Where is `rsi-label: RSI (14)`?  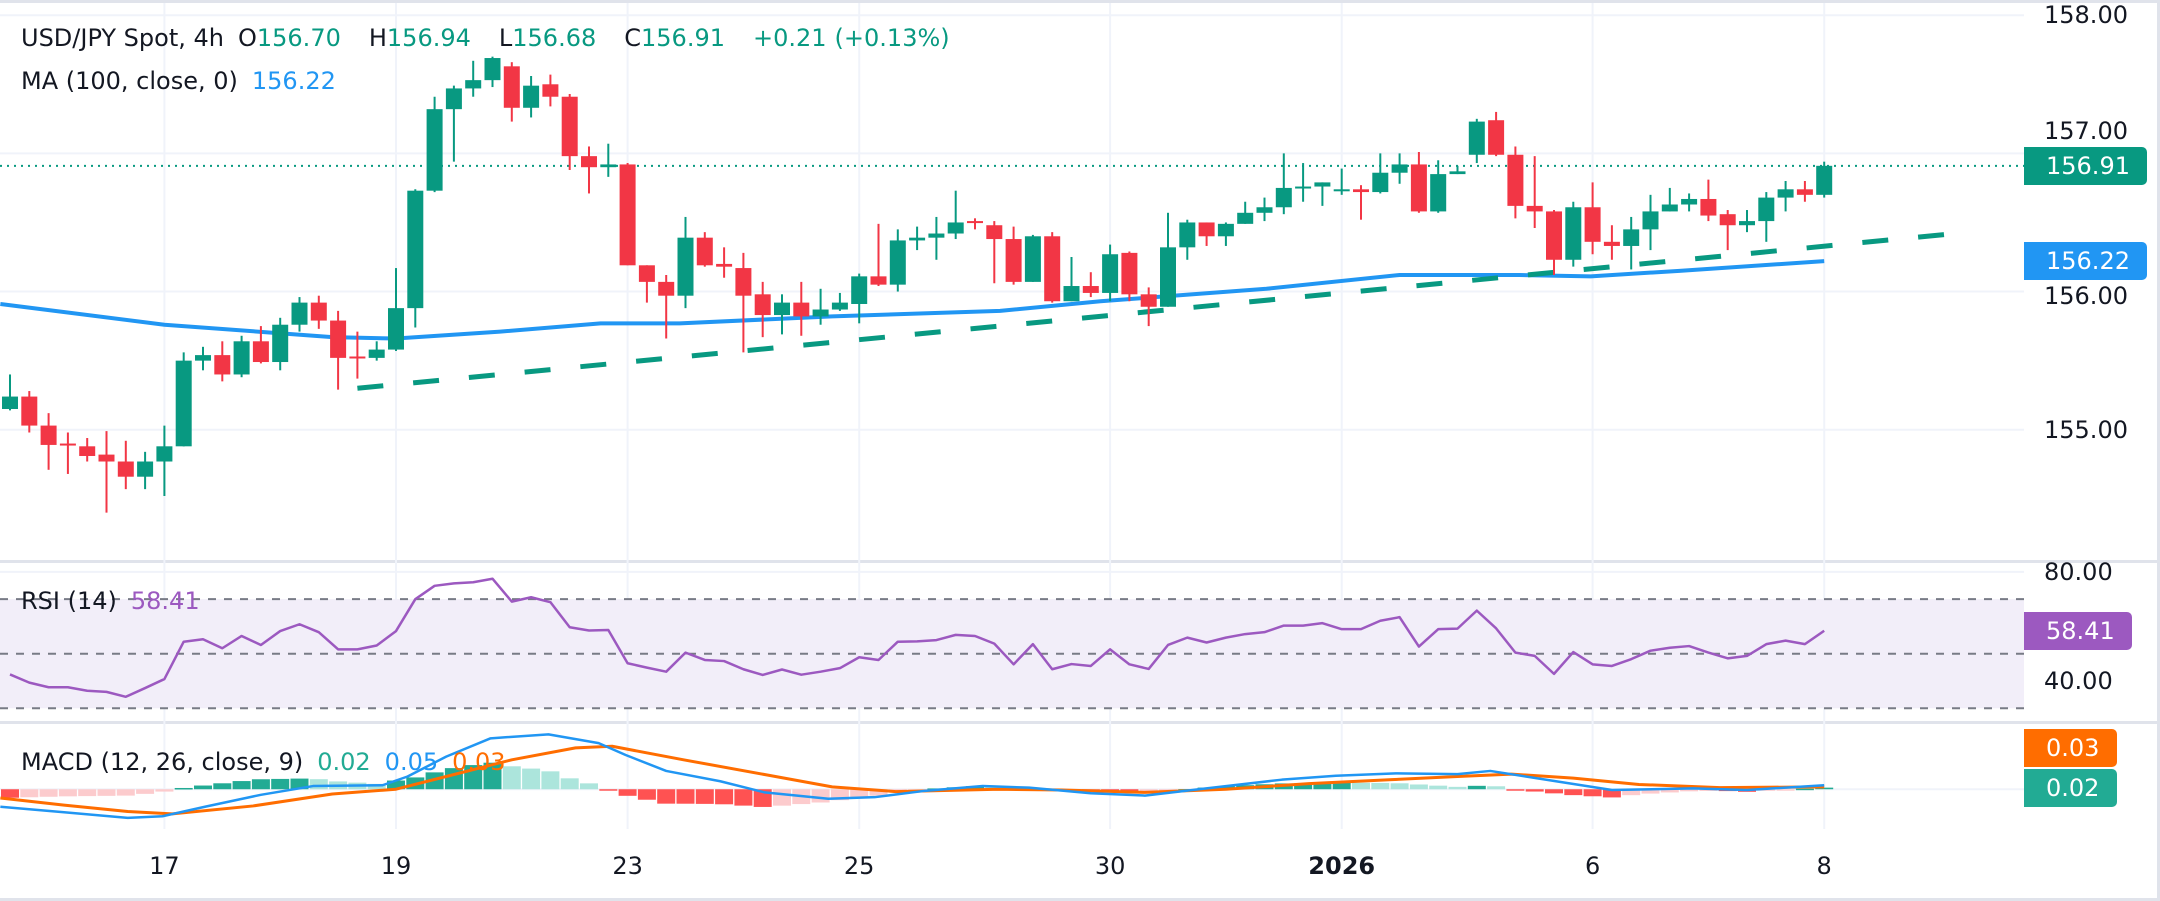
rsi-label: RSI (14) is located at coordinates (69, 601).